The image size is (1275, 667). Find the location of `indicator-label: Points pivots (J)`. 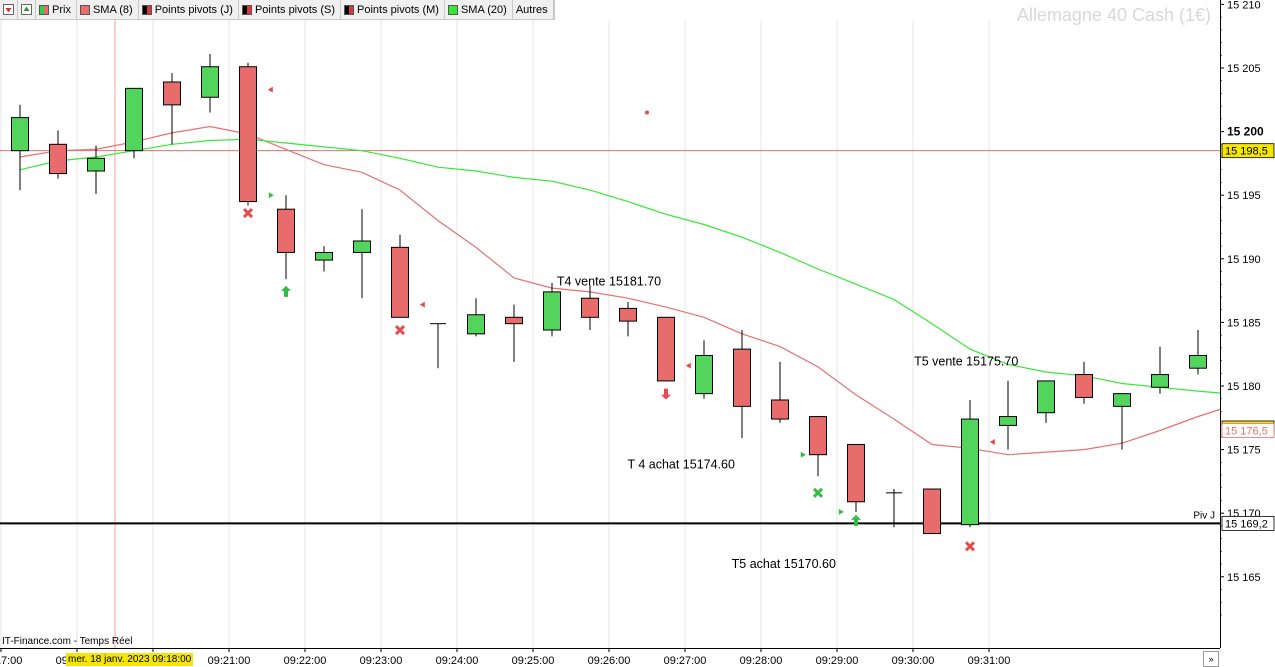

indicator-label: Points pivots (J) is located at coordinates (193, 9).